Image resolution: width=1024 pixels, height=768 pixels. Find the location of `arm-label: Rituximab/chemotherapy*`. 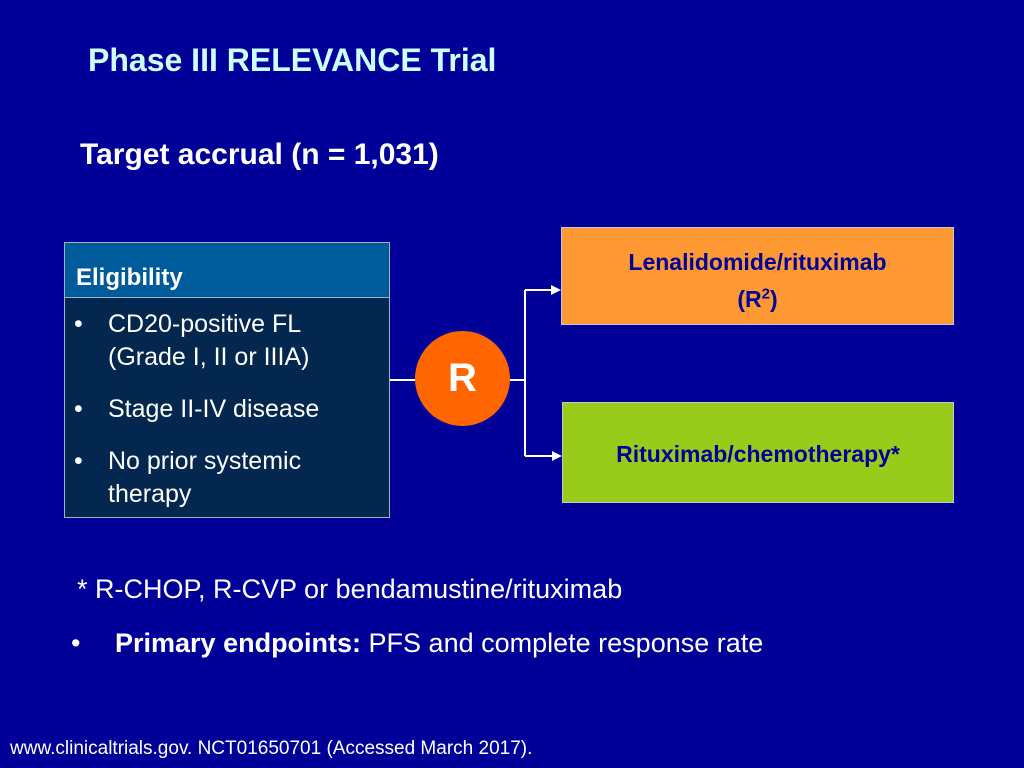

arm-label: Rituximab/chemotherapy* is located at coordinates (758, 454).